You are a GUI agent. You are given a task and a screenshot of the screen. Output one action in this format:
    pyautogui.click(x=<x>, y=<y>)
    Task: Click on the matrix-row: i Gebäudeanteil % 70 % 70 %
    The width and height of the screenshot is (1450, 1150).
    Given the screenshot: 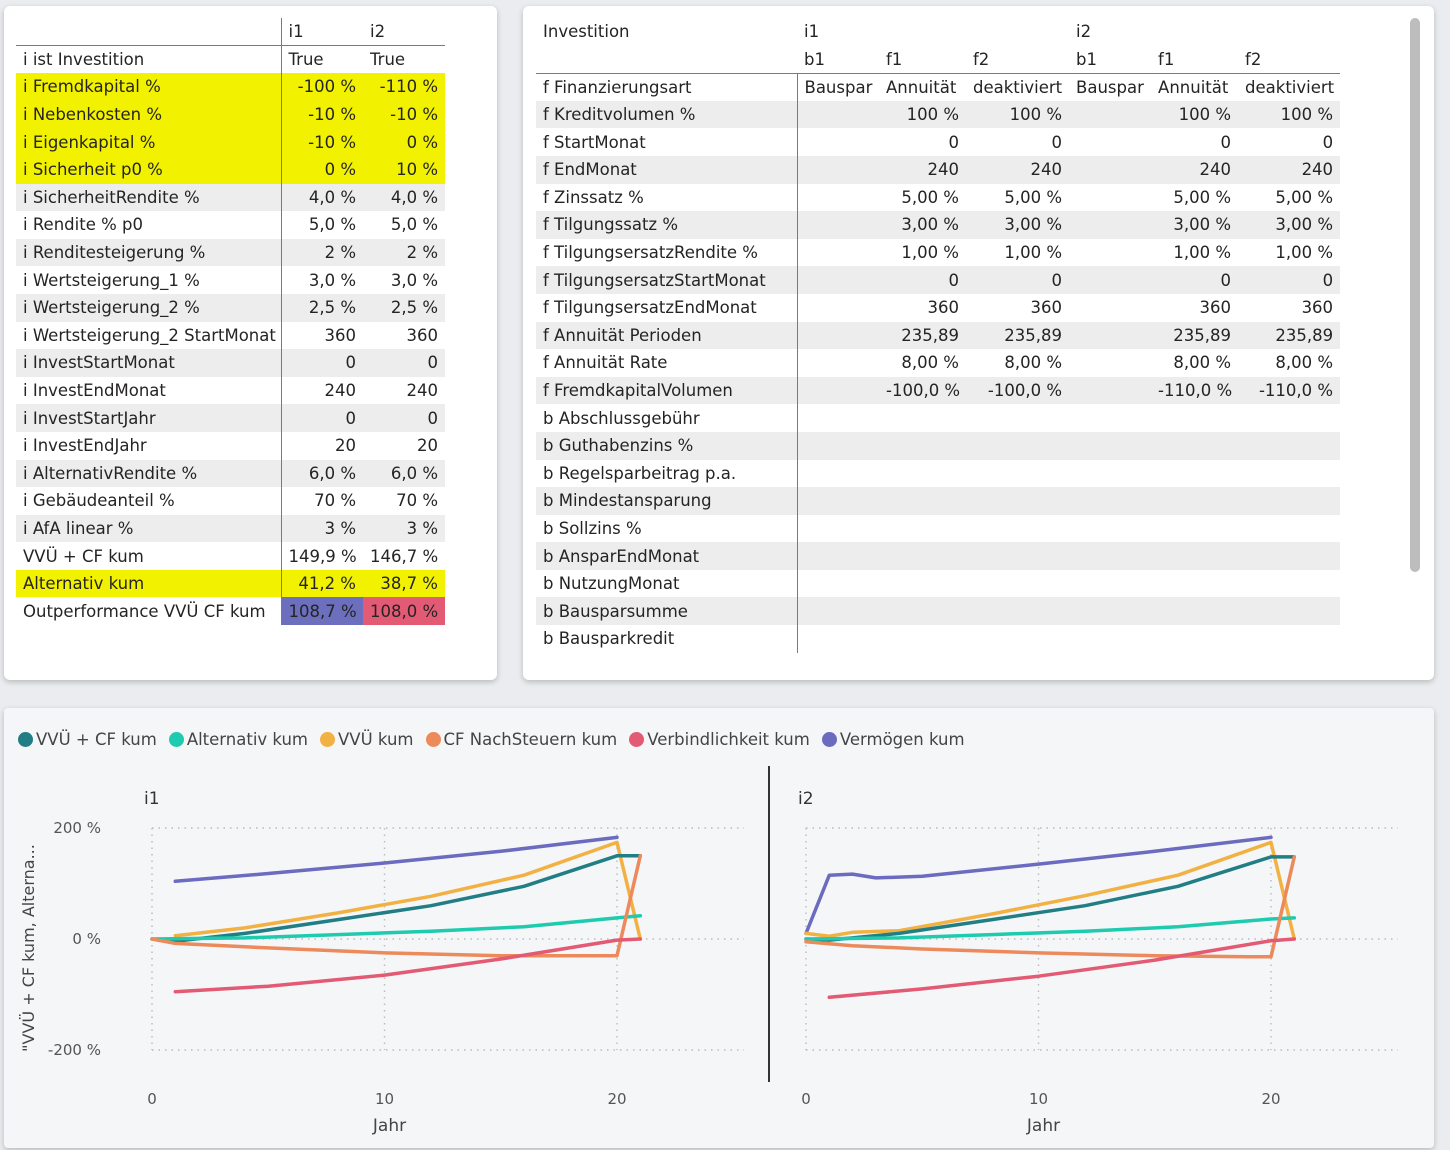 What is the action you would take?
    pyautogui.click(x=230, y=501)
    